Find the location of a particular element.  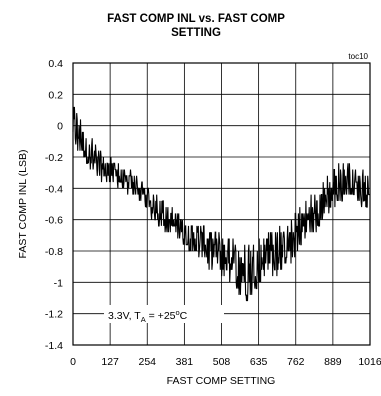

x-tick-label: 762 is located at coordinates (296, 362).